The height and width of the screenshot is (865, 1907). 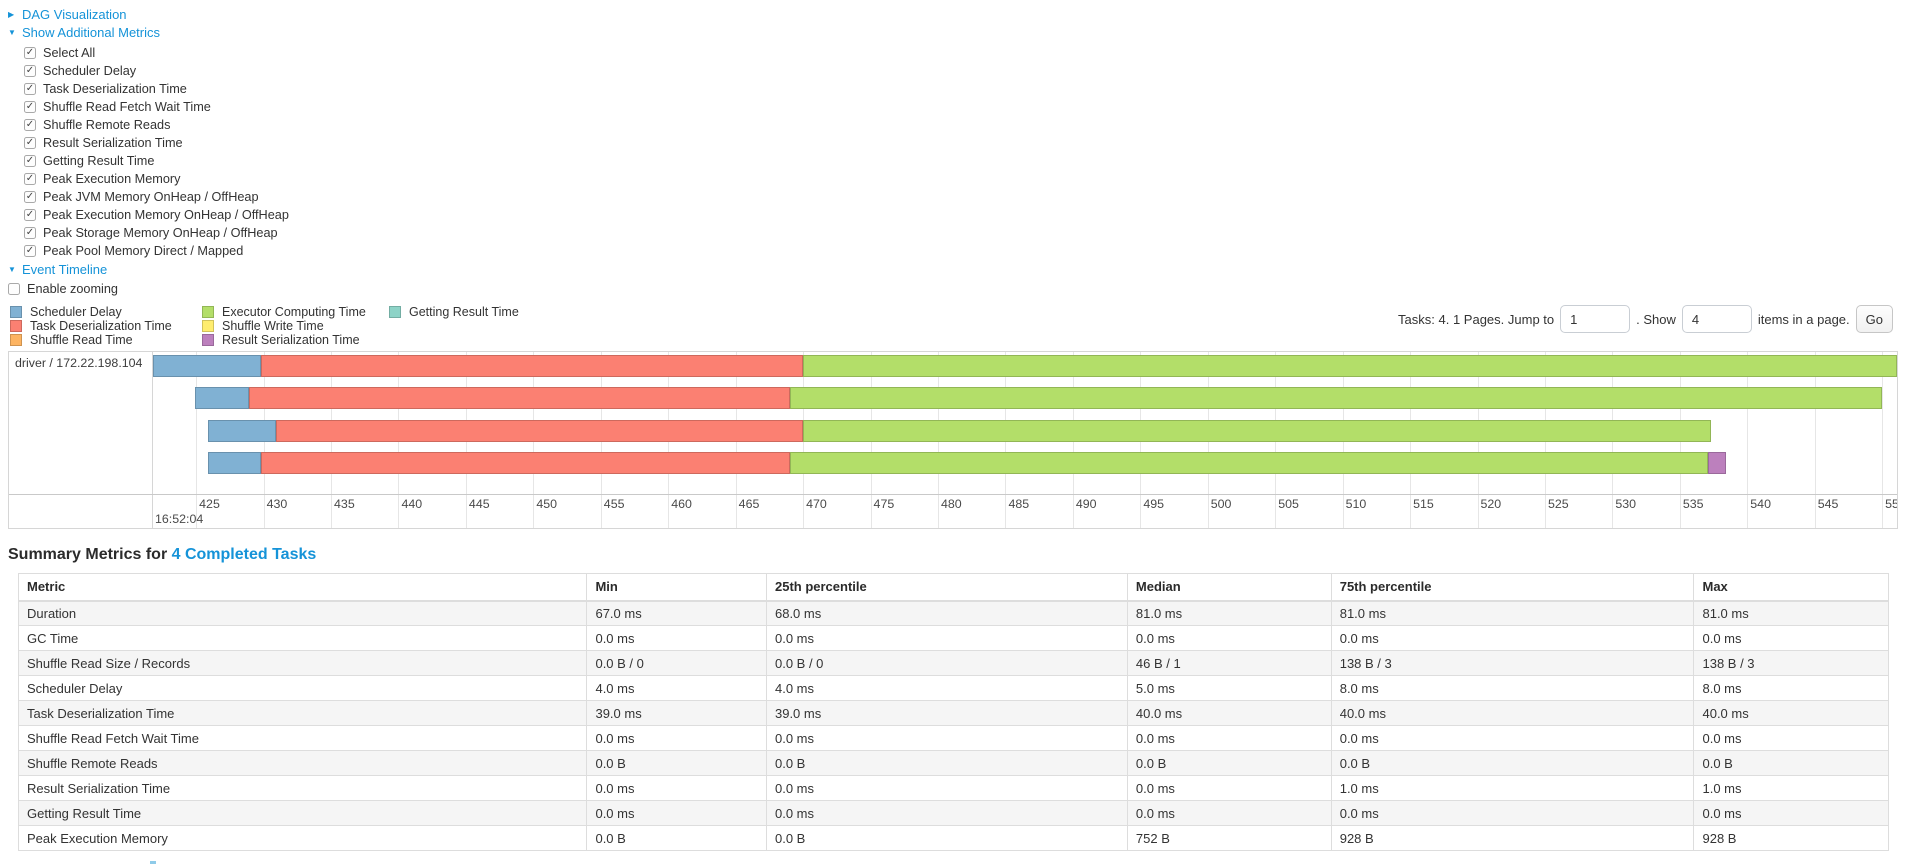 What do you see at coordinates (951, 504) in the screenshot?
I see `axis-tick-label: 480` at bounding box center [951, 504].